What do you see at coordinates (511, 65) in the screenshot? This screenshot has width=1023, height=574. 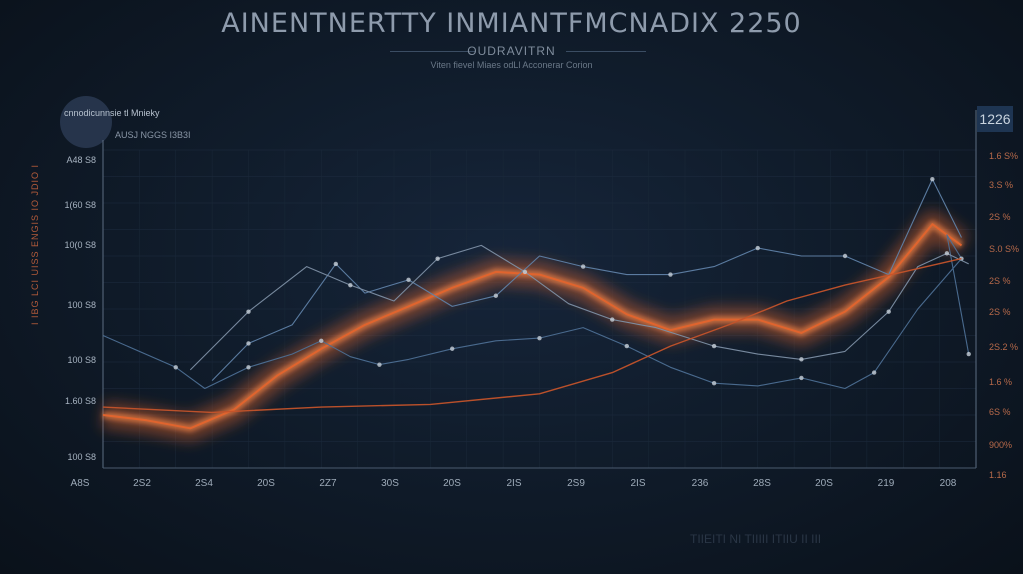 I see `chart-caption: Viten fievel Miaes odLl Acconerar Corion` at bounding box center [511, 65].